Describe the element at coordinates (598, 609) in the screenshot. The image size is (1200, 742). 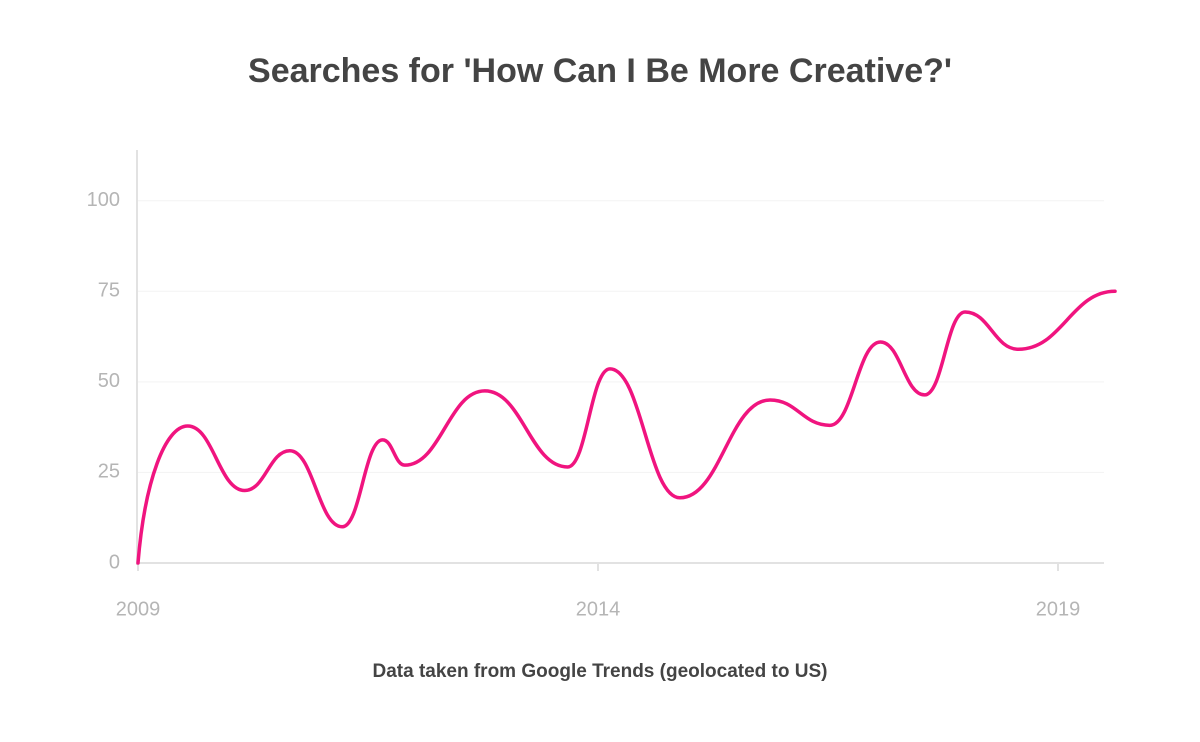
I see `x-tick-label: 2014` at that location.